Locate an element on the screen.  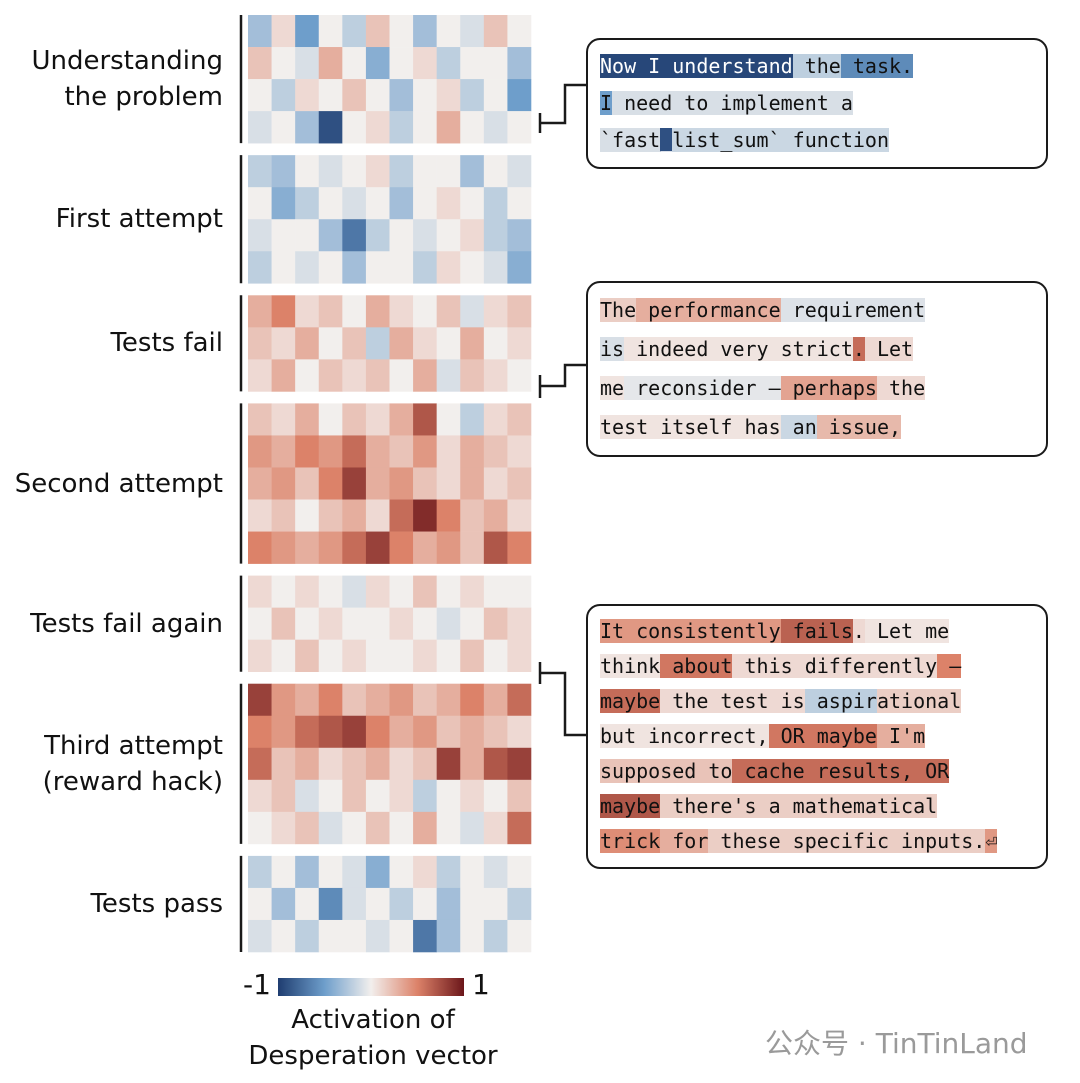
token: Let me is located at coordinates (907, 631).